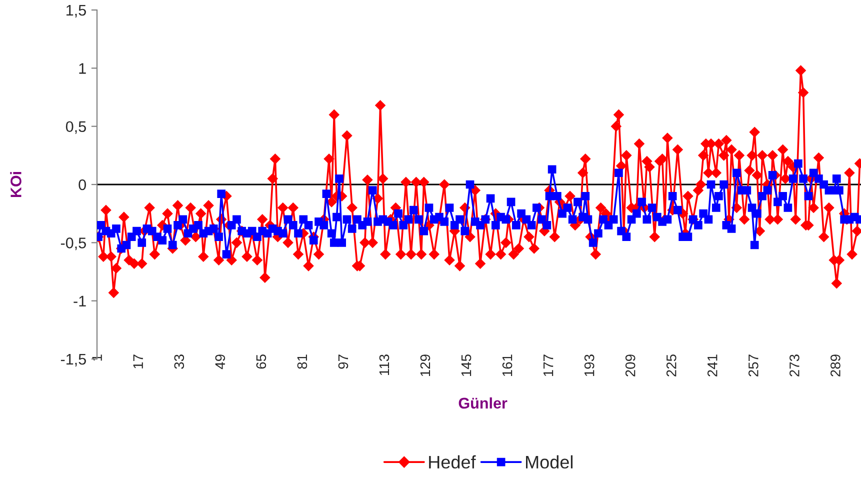 This screenshot has height=477, width=861. Describe the element at coordinates (302, 361) in the screenshot. I see `x-tick-label: 81` at that location.